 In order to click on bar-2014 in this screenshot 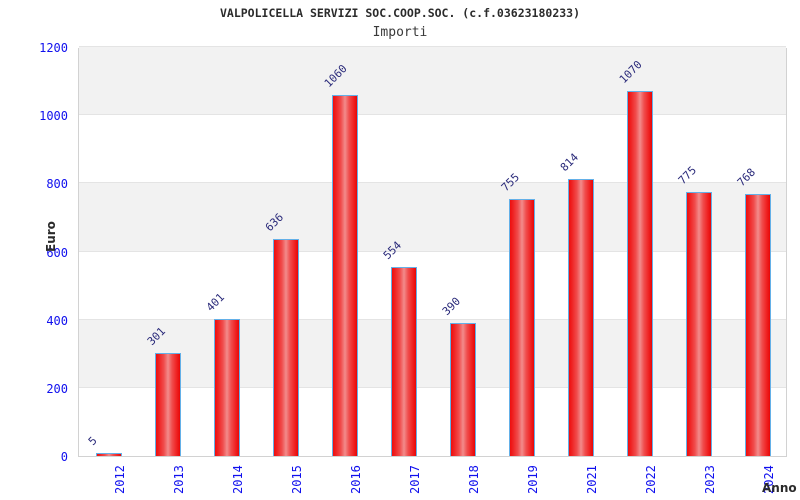, I will do `click(226, 387)`.